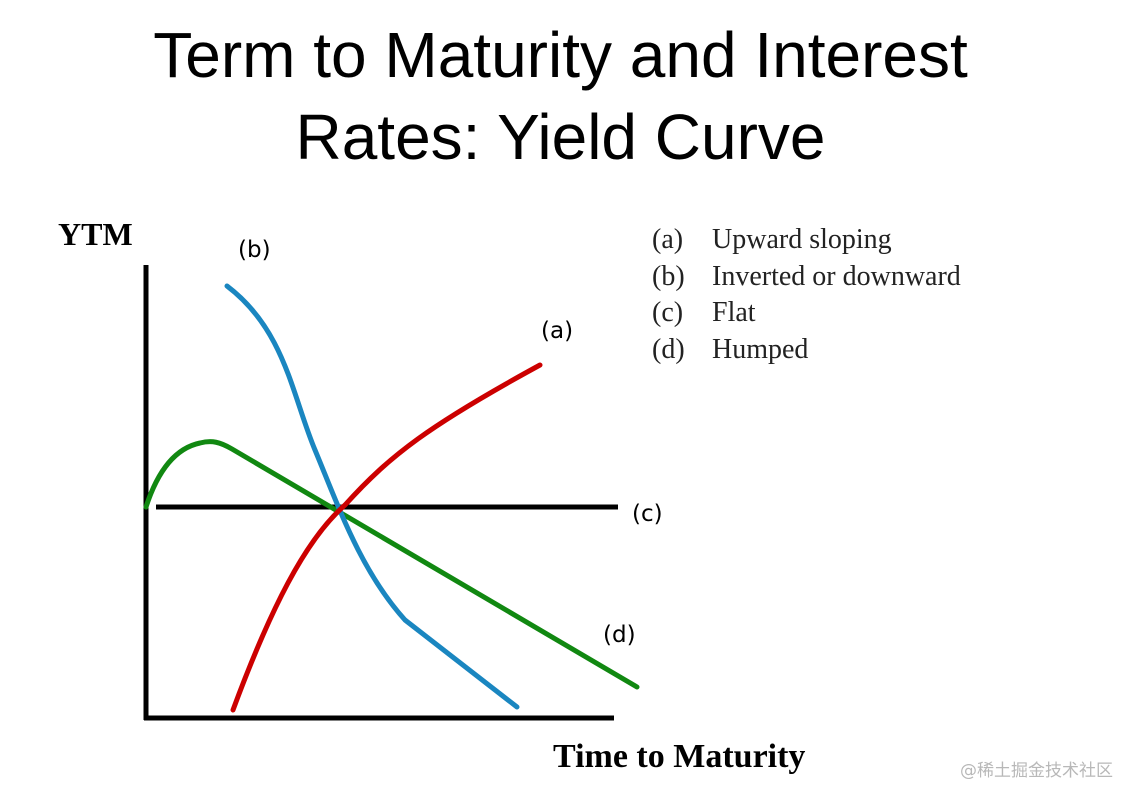 This screenshot has width=1121, height=787. I want to click on legend-text: Flat, so click(734, 312).